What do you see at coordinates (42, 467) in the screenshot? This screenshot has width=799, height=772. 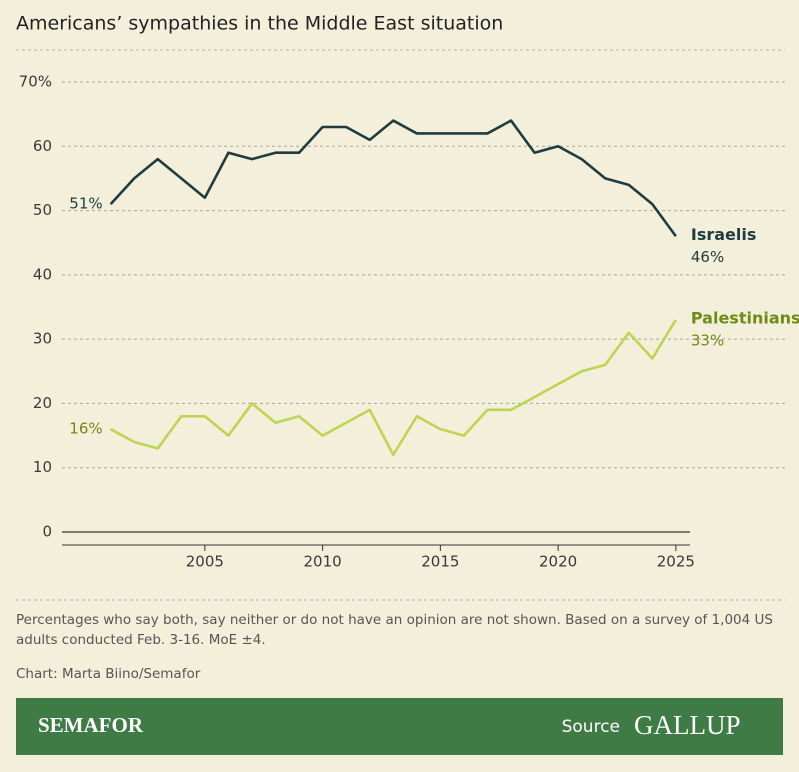 I see `y-tick-label: 10` at bounding box center [42, 467].